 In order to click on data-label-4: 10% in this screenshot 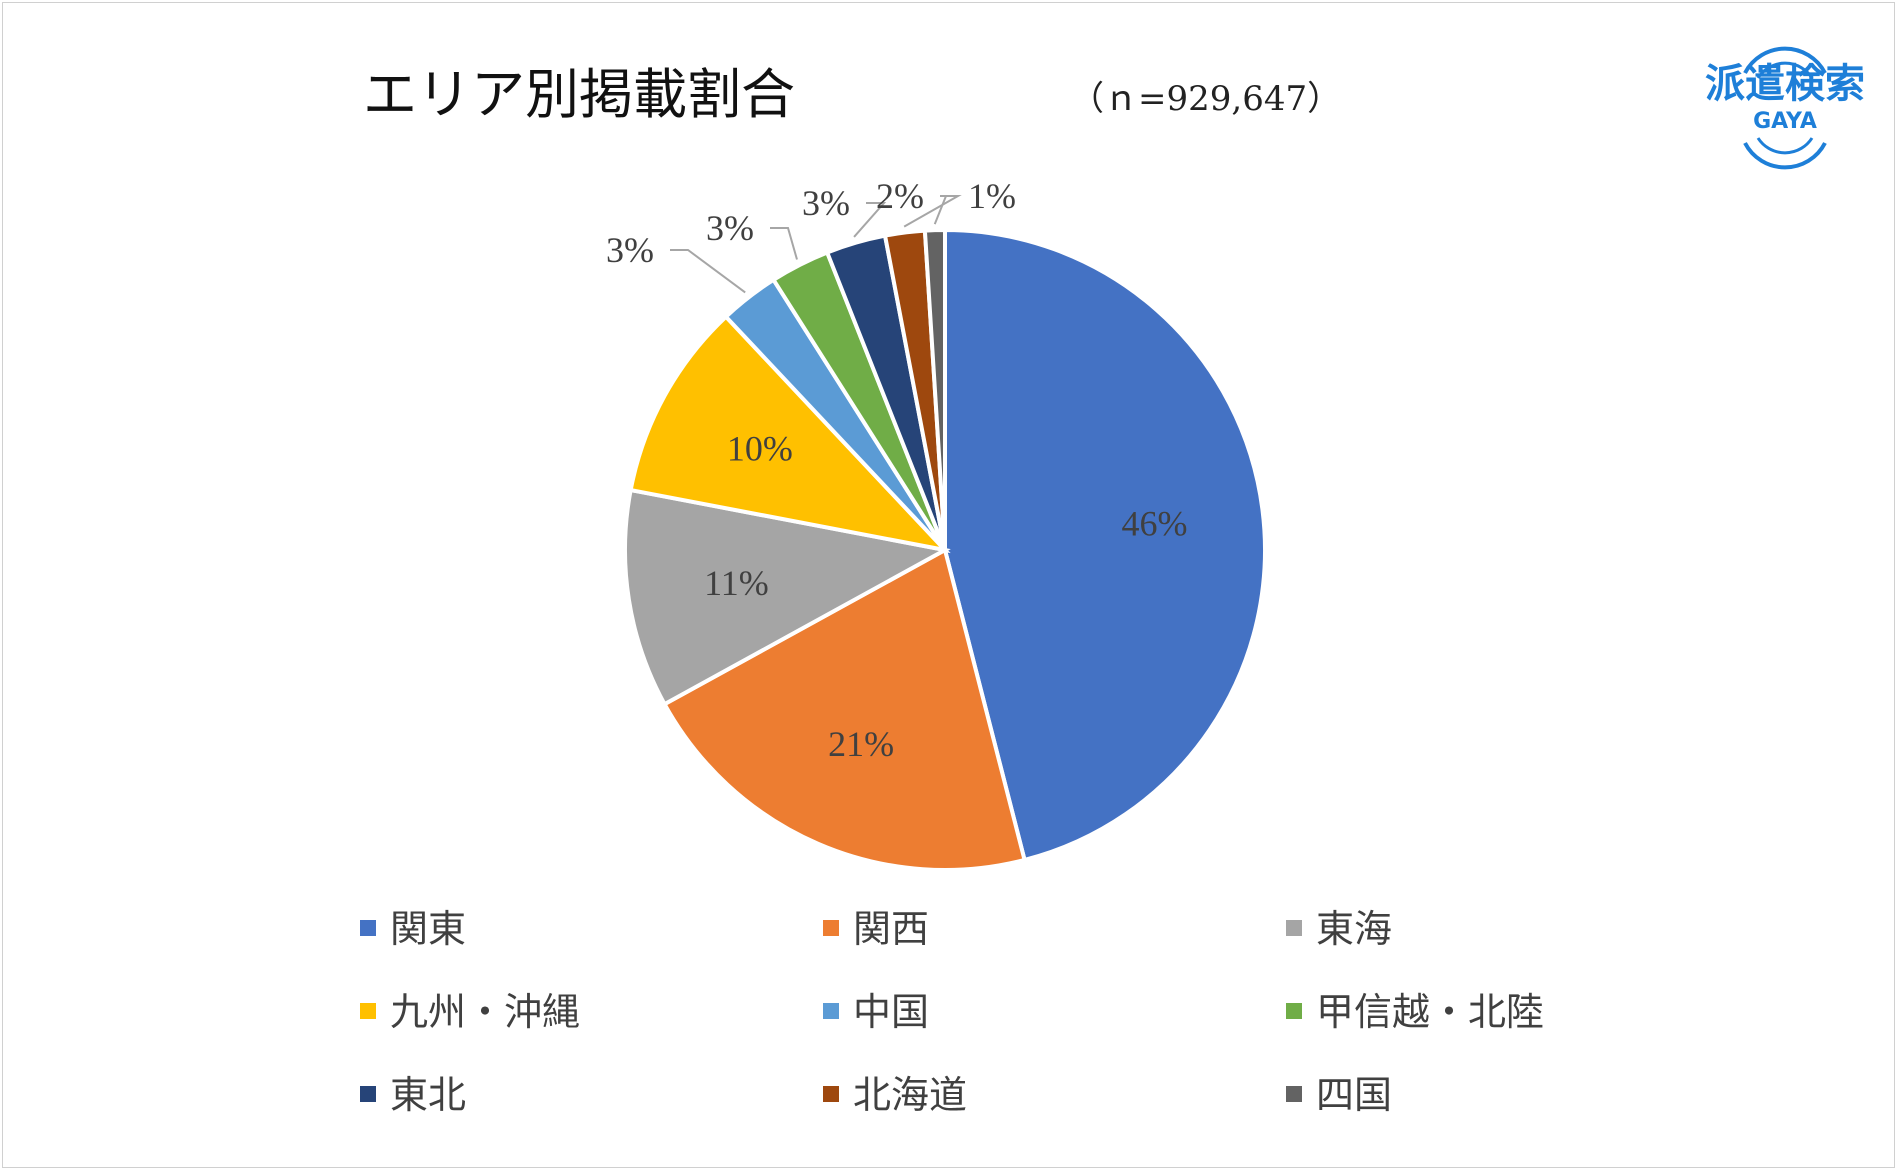, I will do `click(760, 448)`.